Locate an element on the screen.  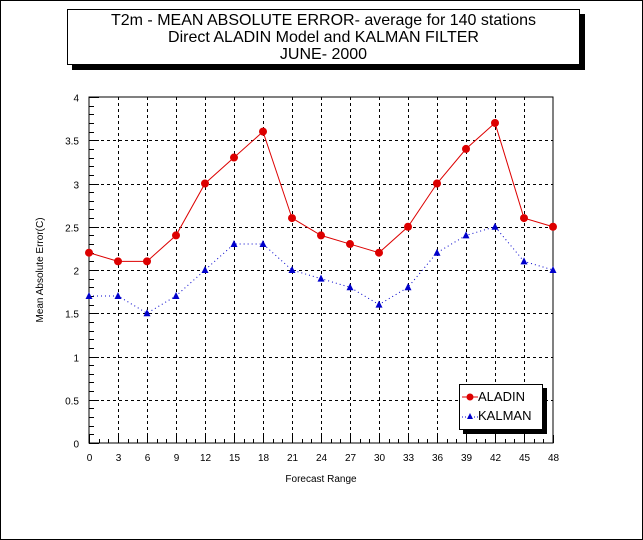
legend-label-kalman: KALMAN is located at coordinates (505, 415).